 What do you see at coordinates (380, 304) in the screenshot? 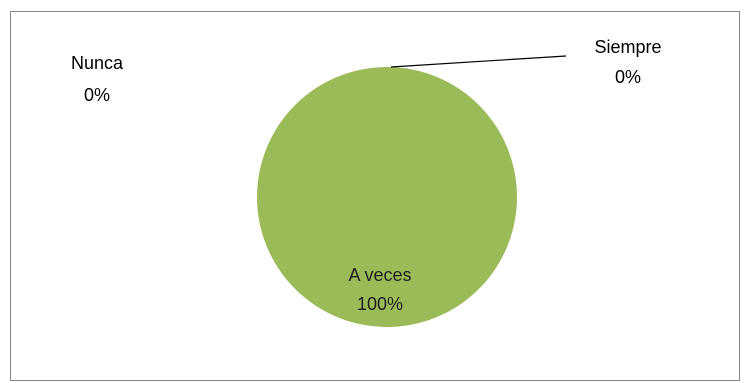
I see `label-a-veces-percent: 100%` at bounding box center [380, 304].